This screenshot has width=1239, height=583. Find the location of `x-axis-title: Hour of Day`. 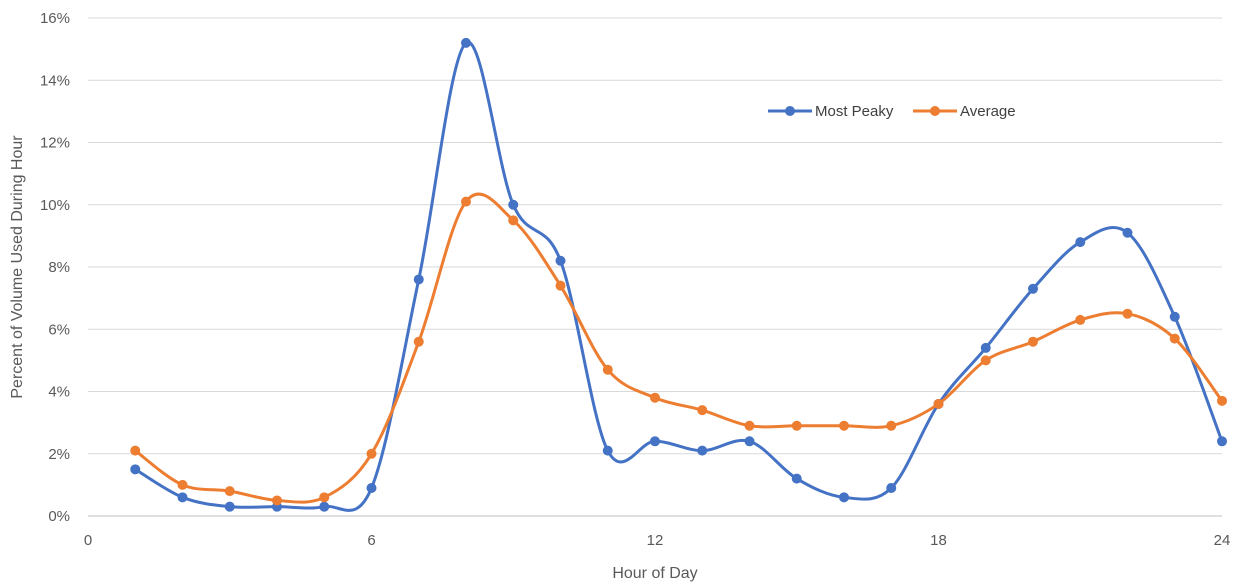

x-axis-title: Hour of Day is located at coordinates (654, 573).